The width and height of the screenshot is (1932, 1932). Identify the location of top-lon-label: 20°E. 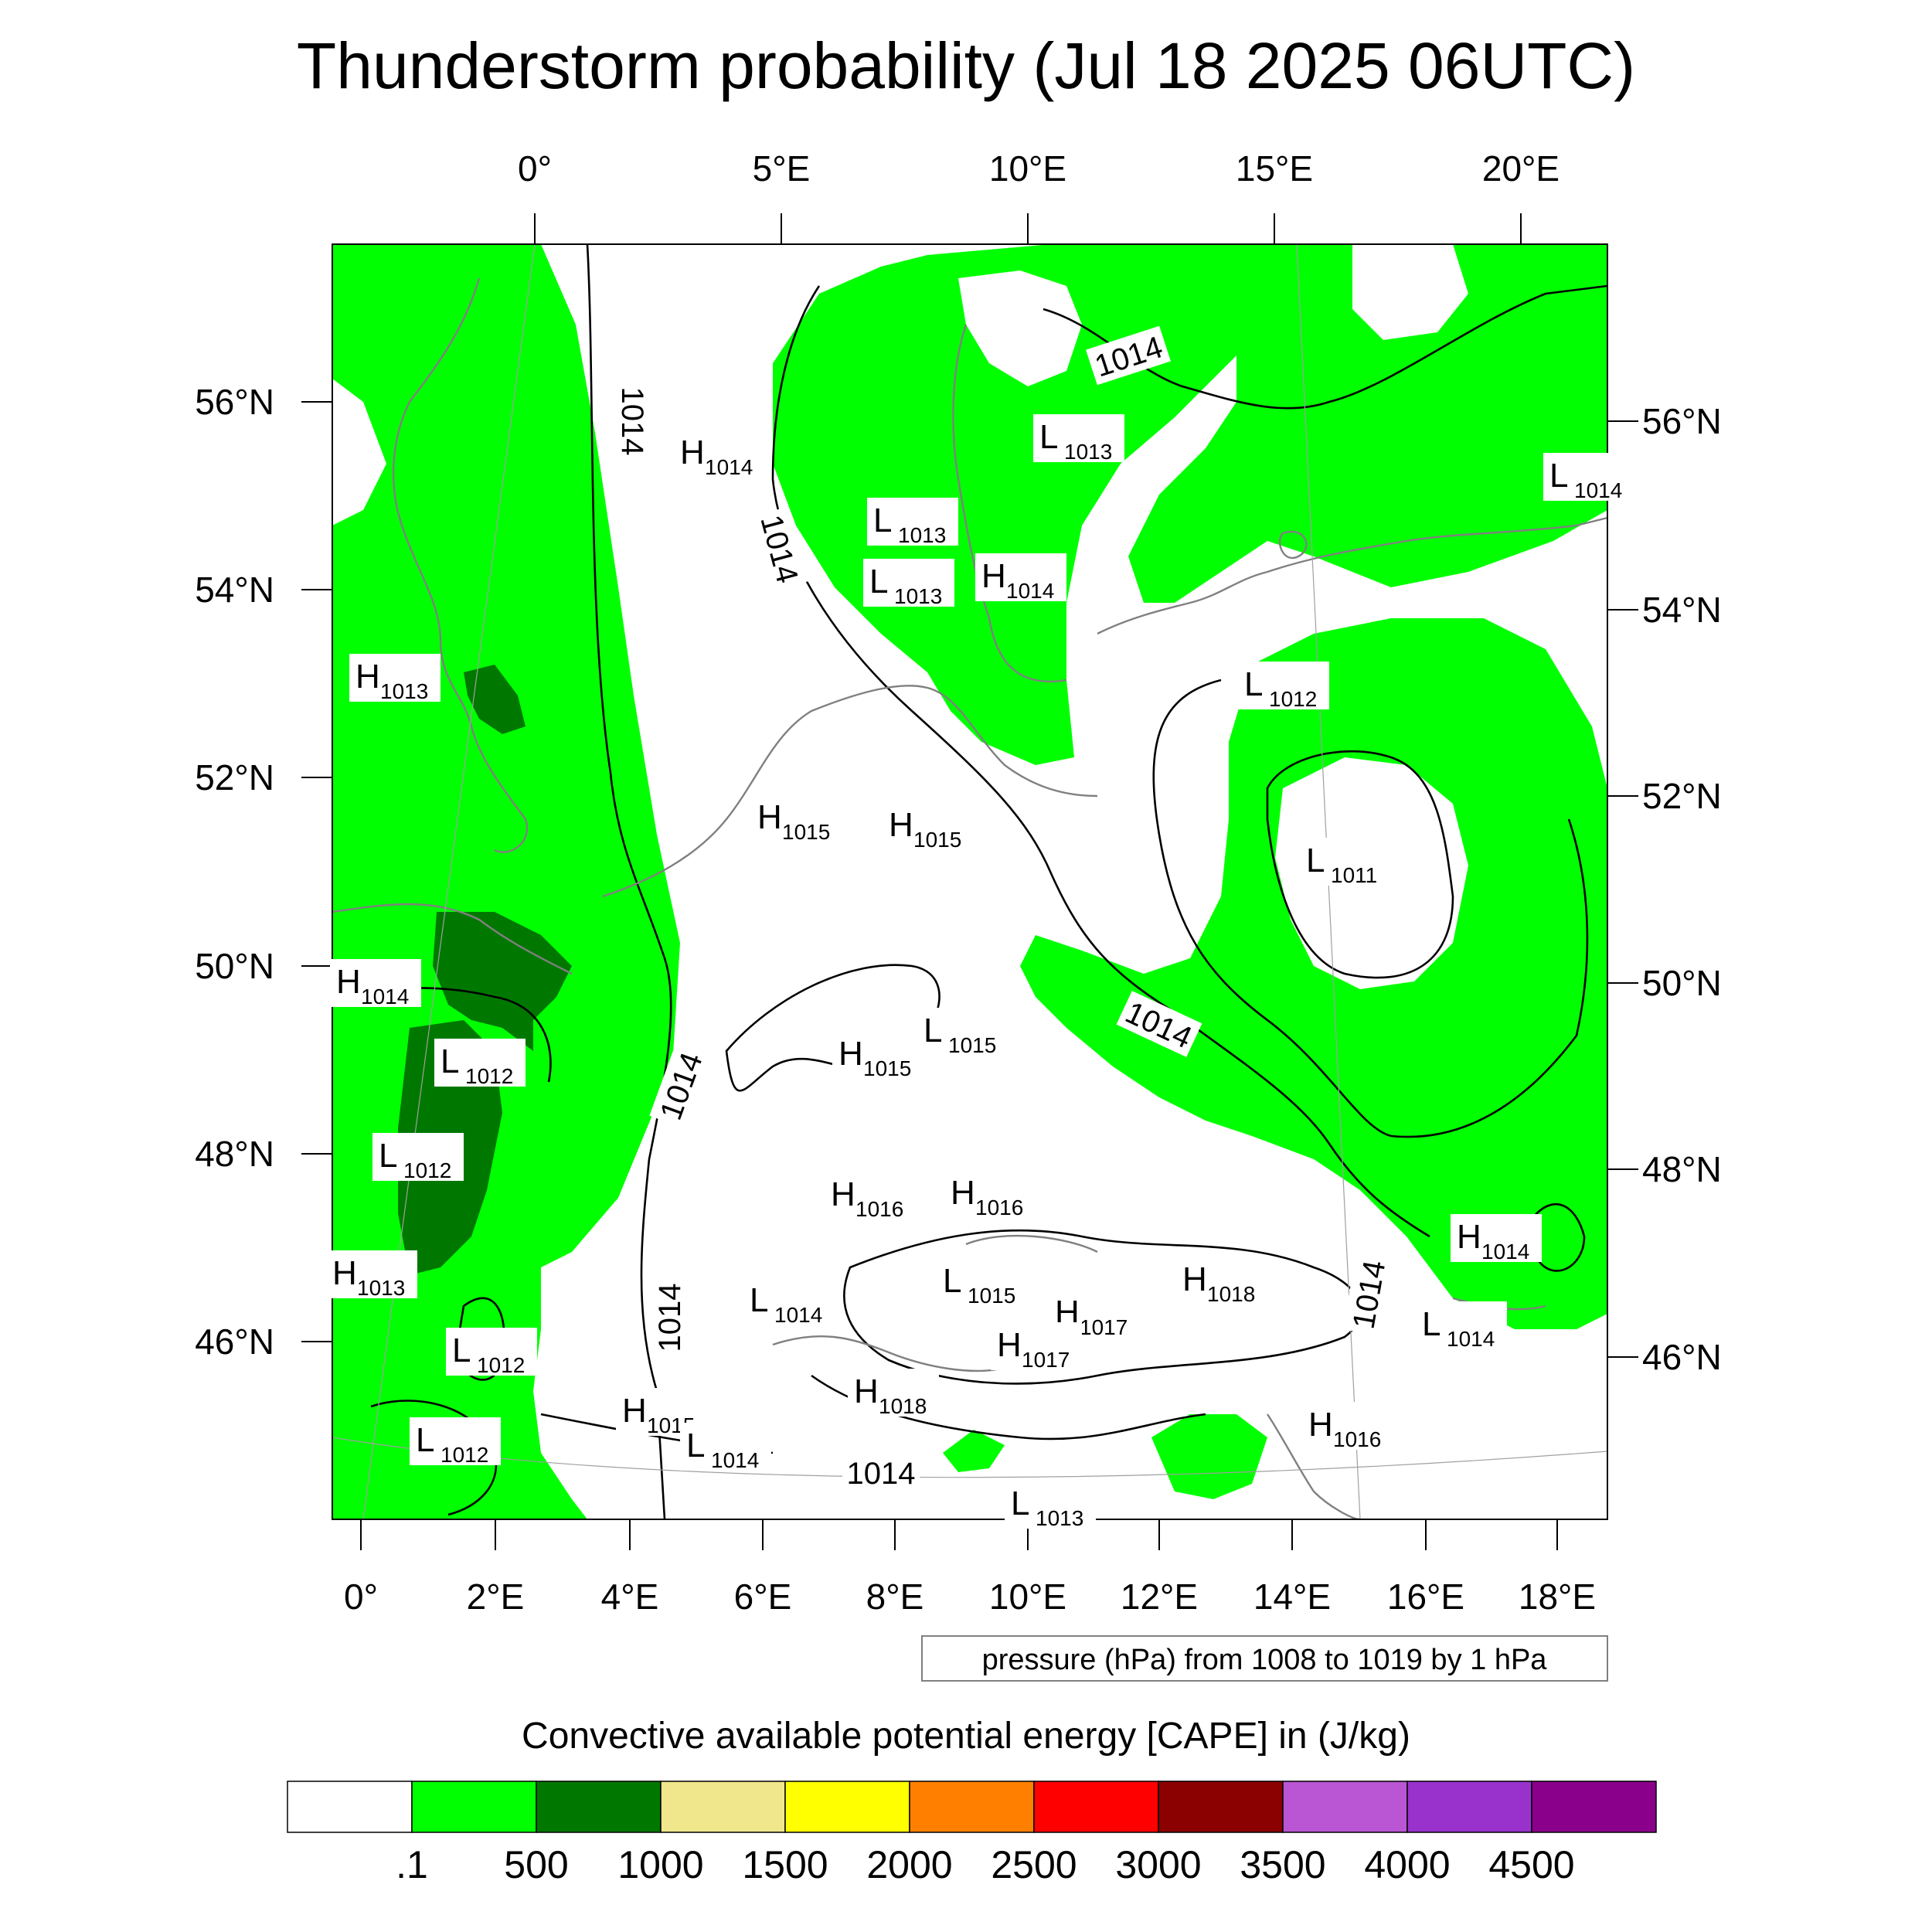
(1521, 168).